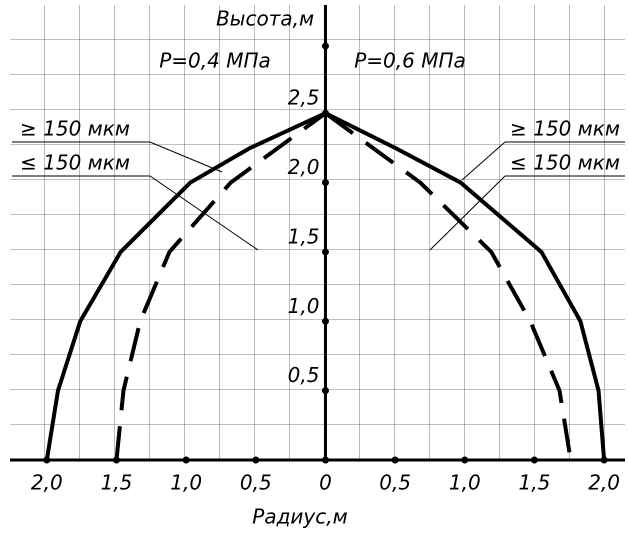 This screenshot has height=538, width=629. Describe the element at coordinates (325, 483) in the screenshot. I see `x-tick-label: 0` at that location.